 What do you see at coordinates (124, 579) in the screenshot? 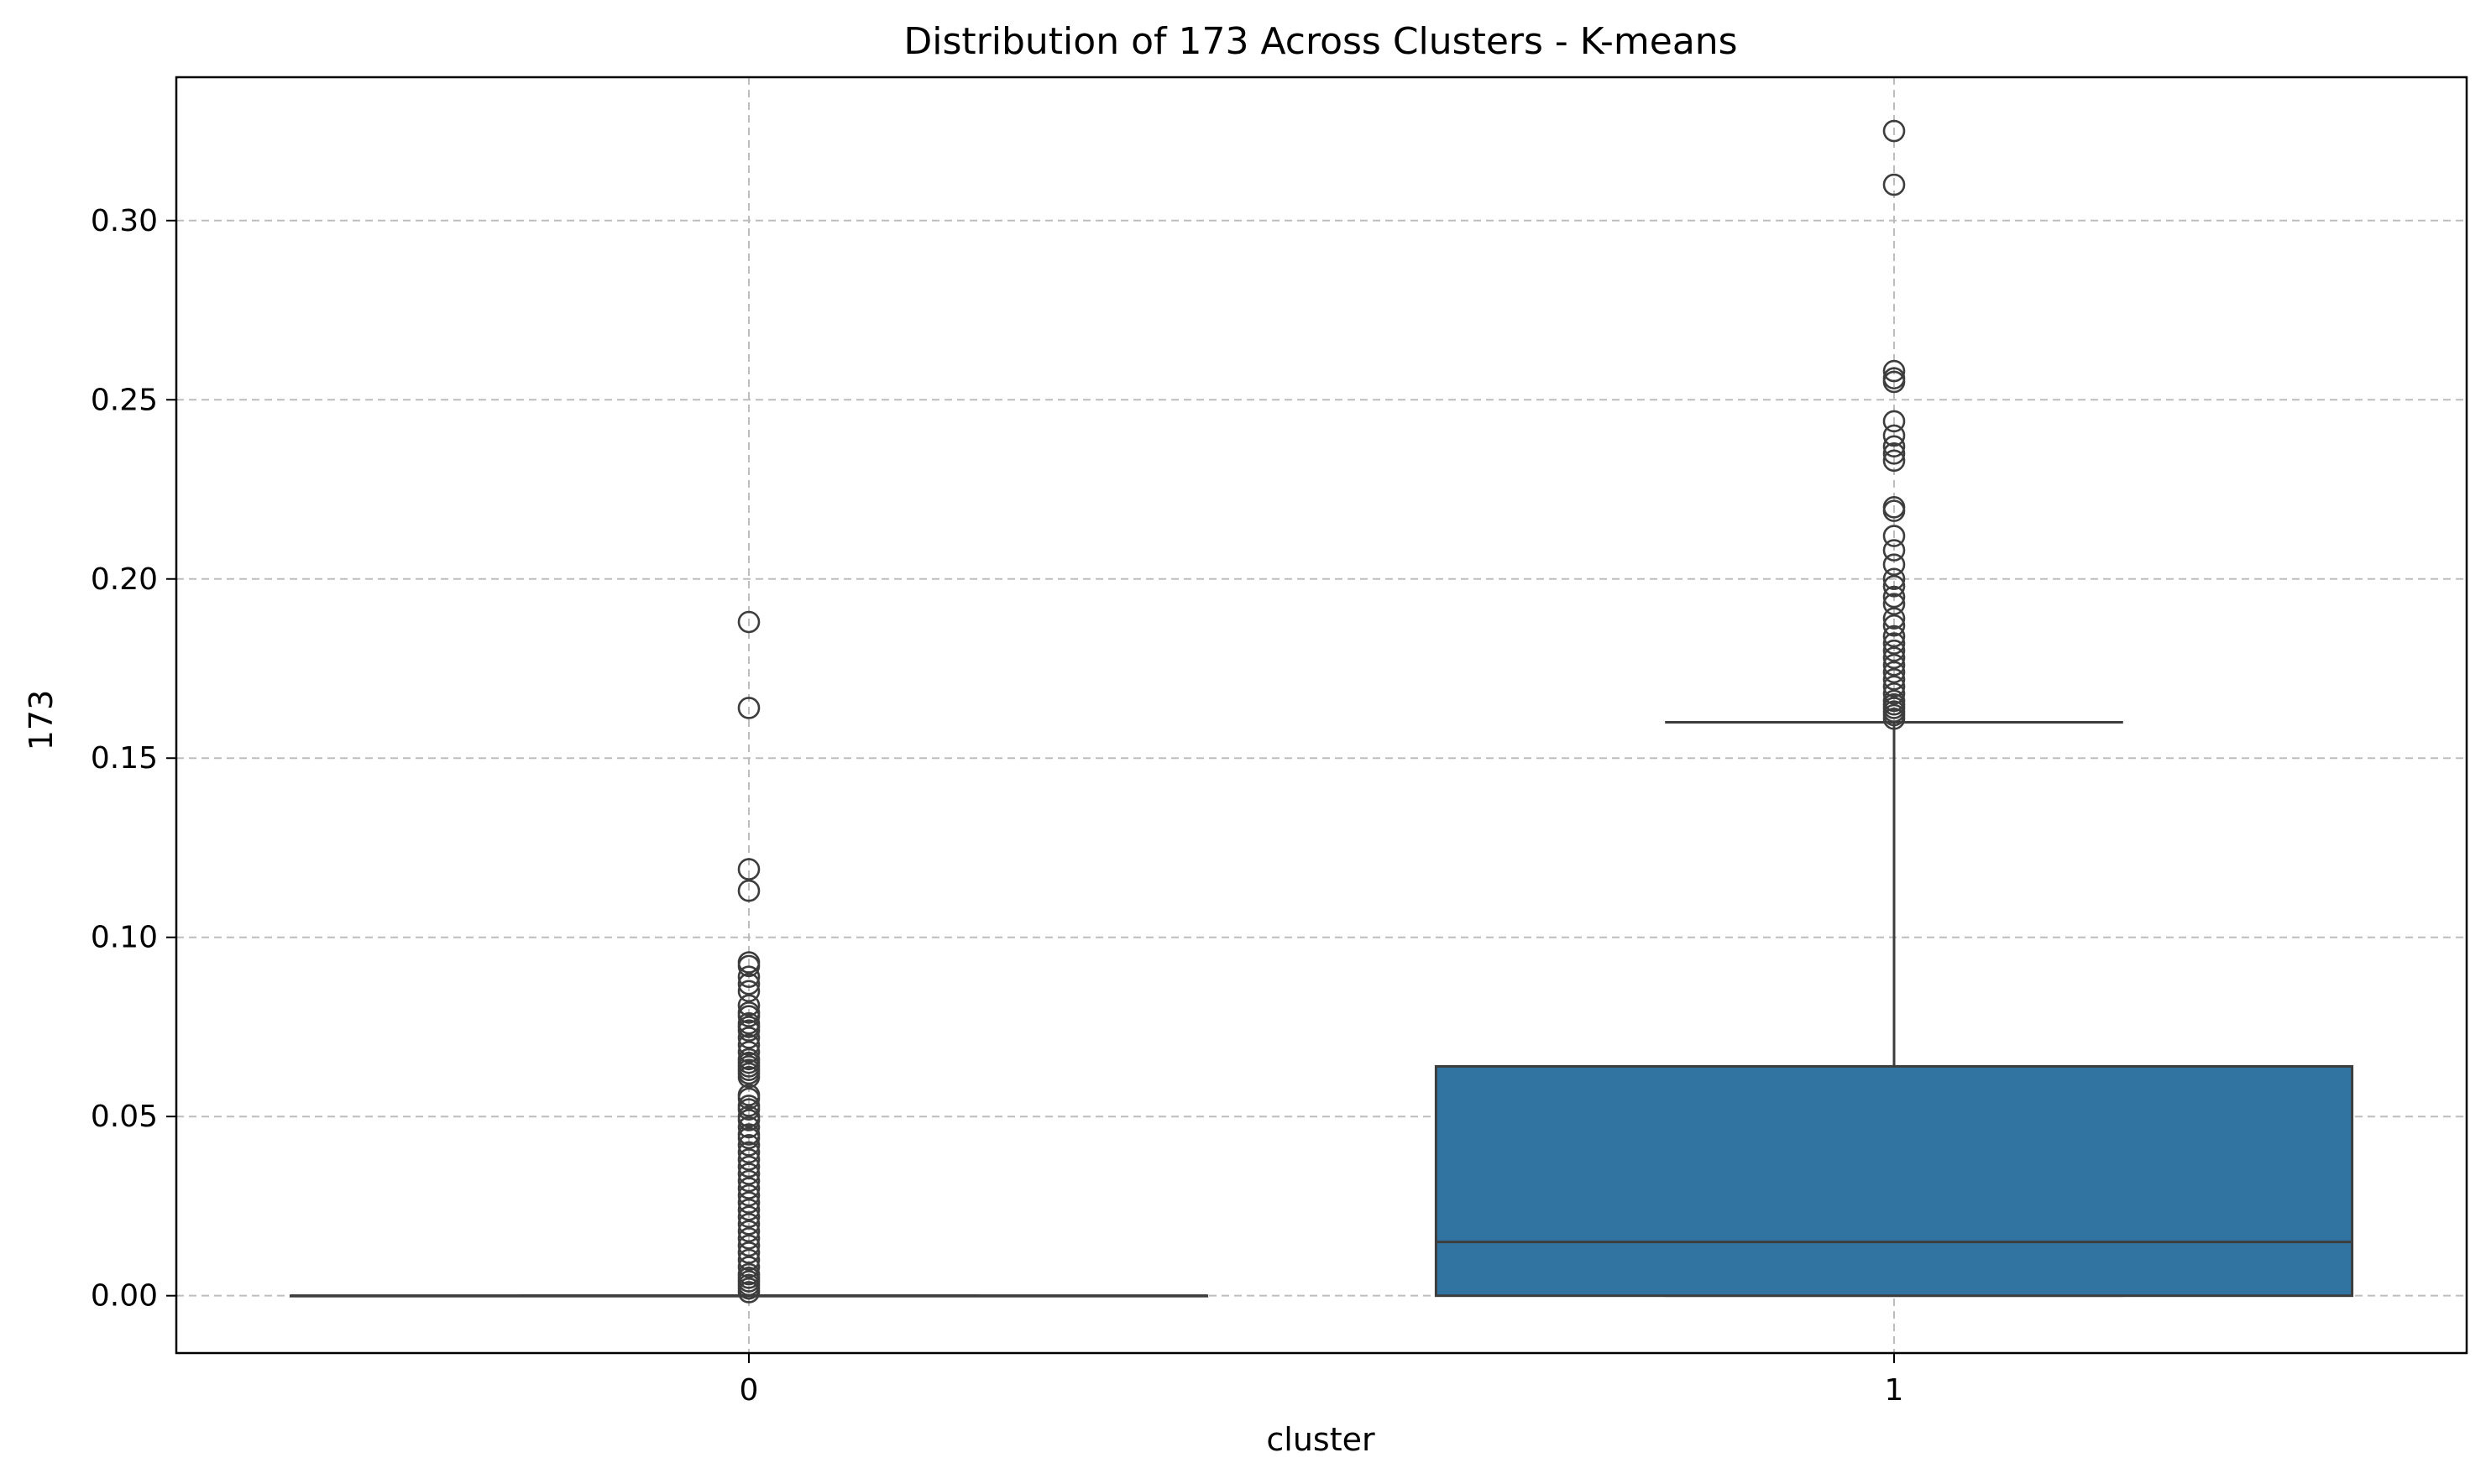
I see `y-tick-label: 0.20` at bounding box center [124, 579].